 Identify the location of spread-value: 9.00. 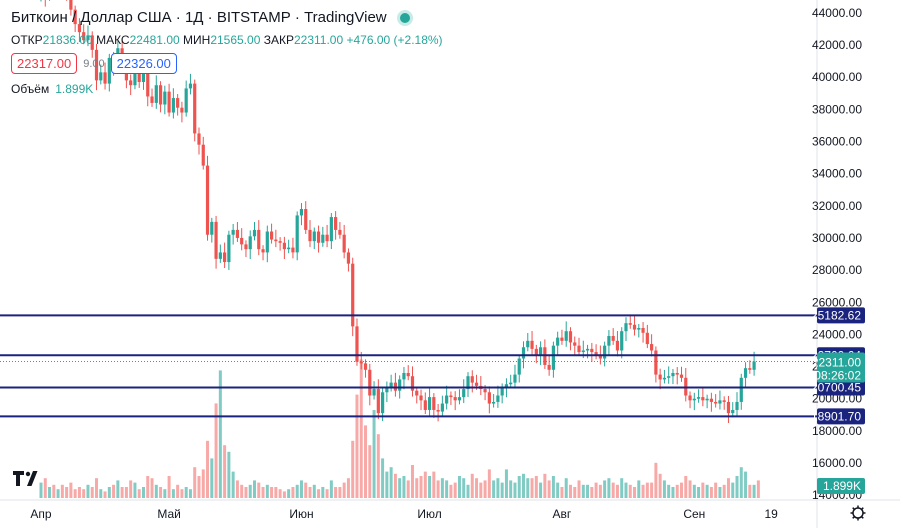
(94, 63).